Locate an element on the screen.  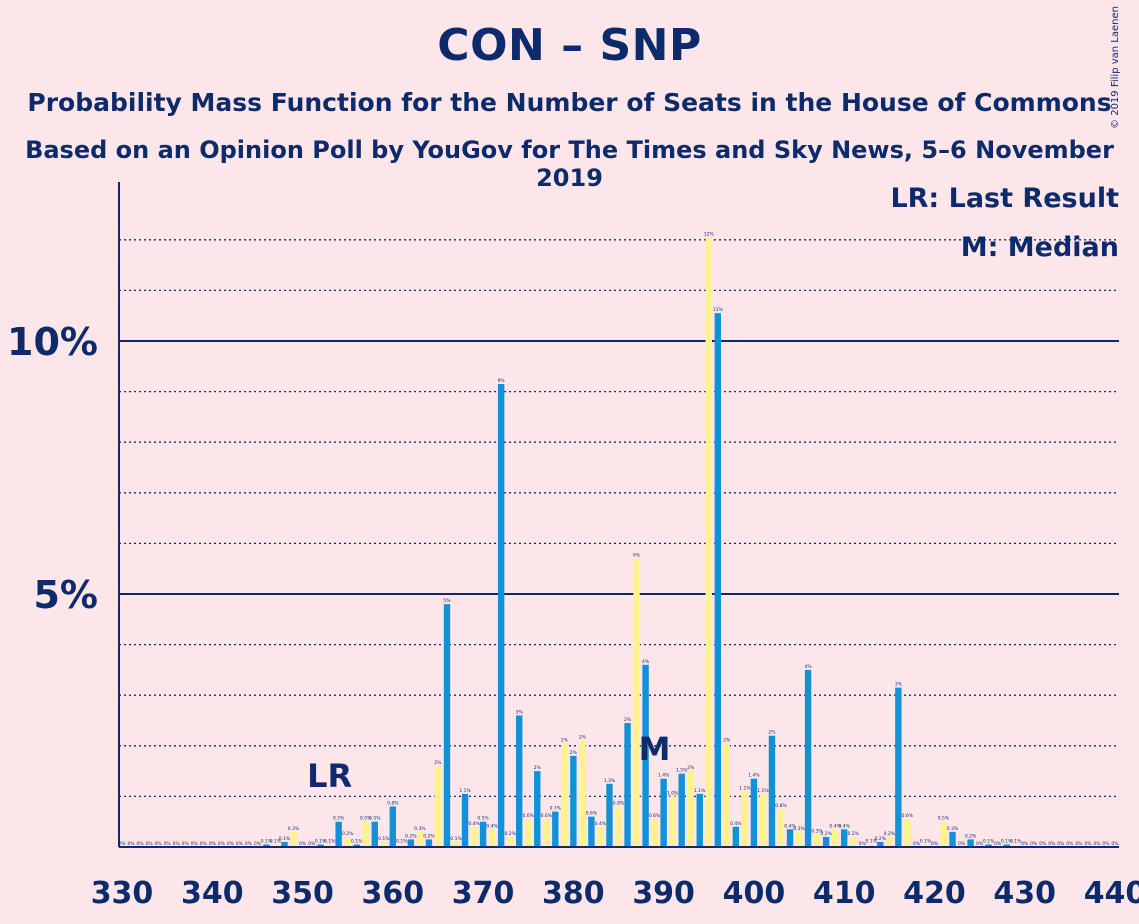
y-tick-label: 10% is located at coordinates (52, 342).